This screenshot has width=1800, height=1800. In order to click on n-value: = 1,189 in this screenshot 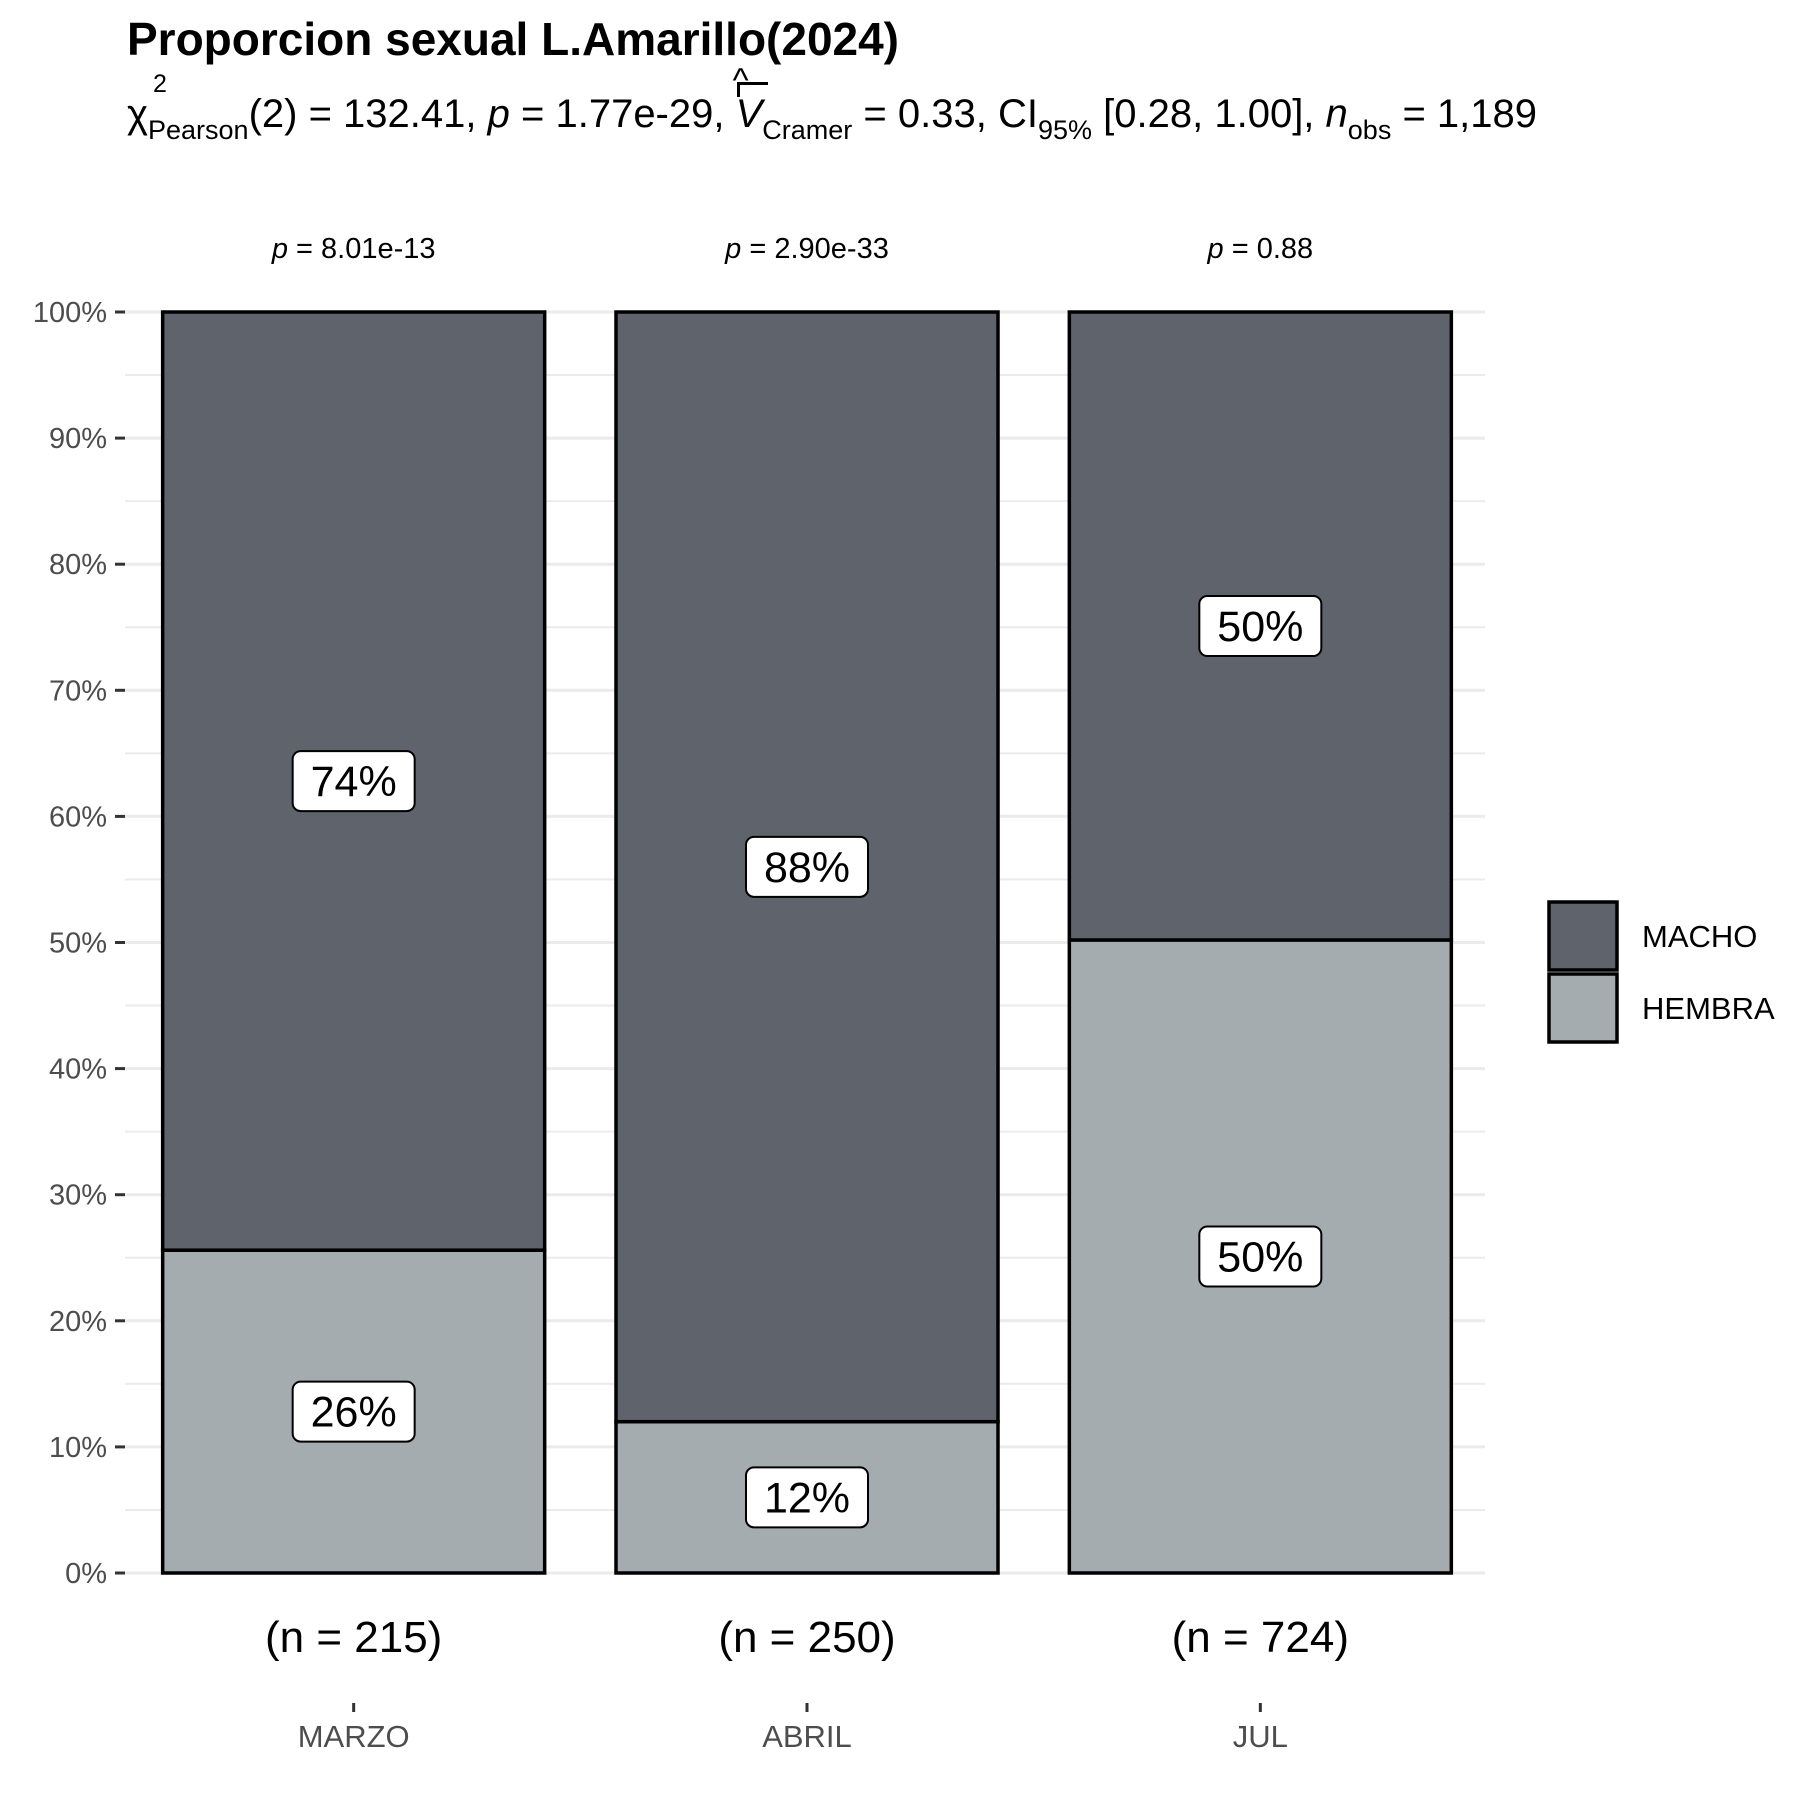, I will do `click(1464, 114)`.